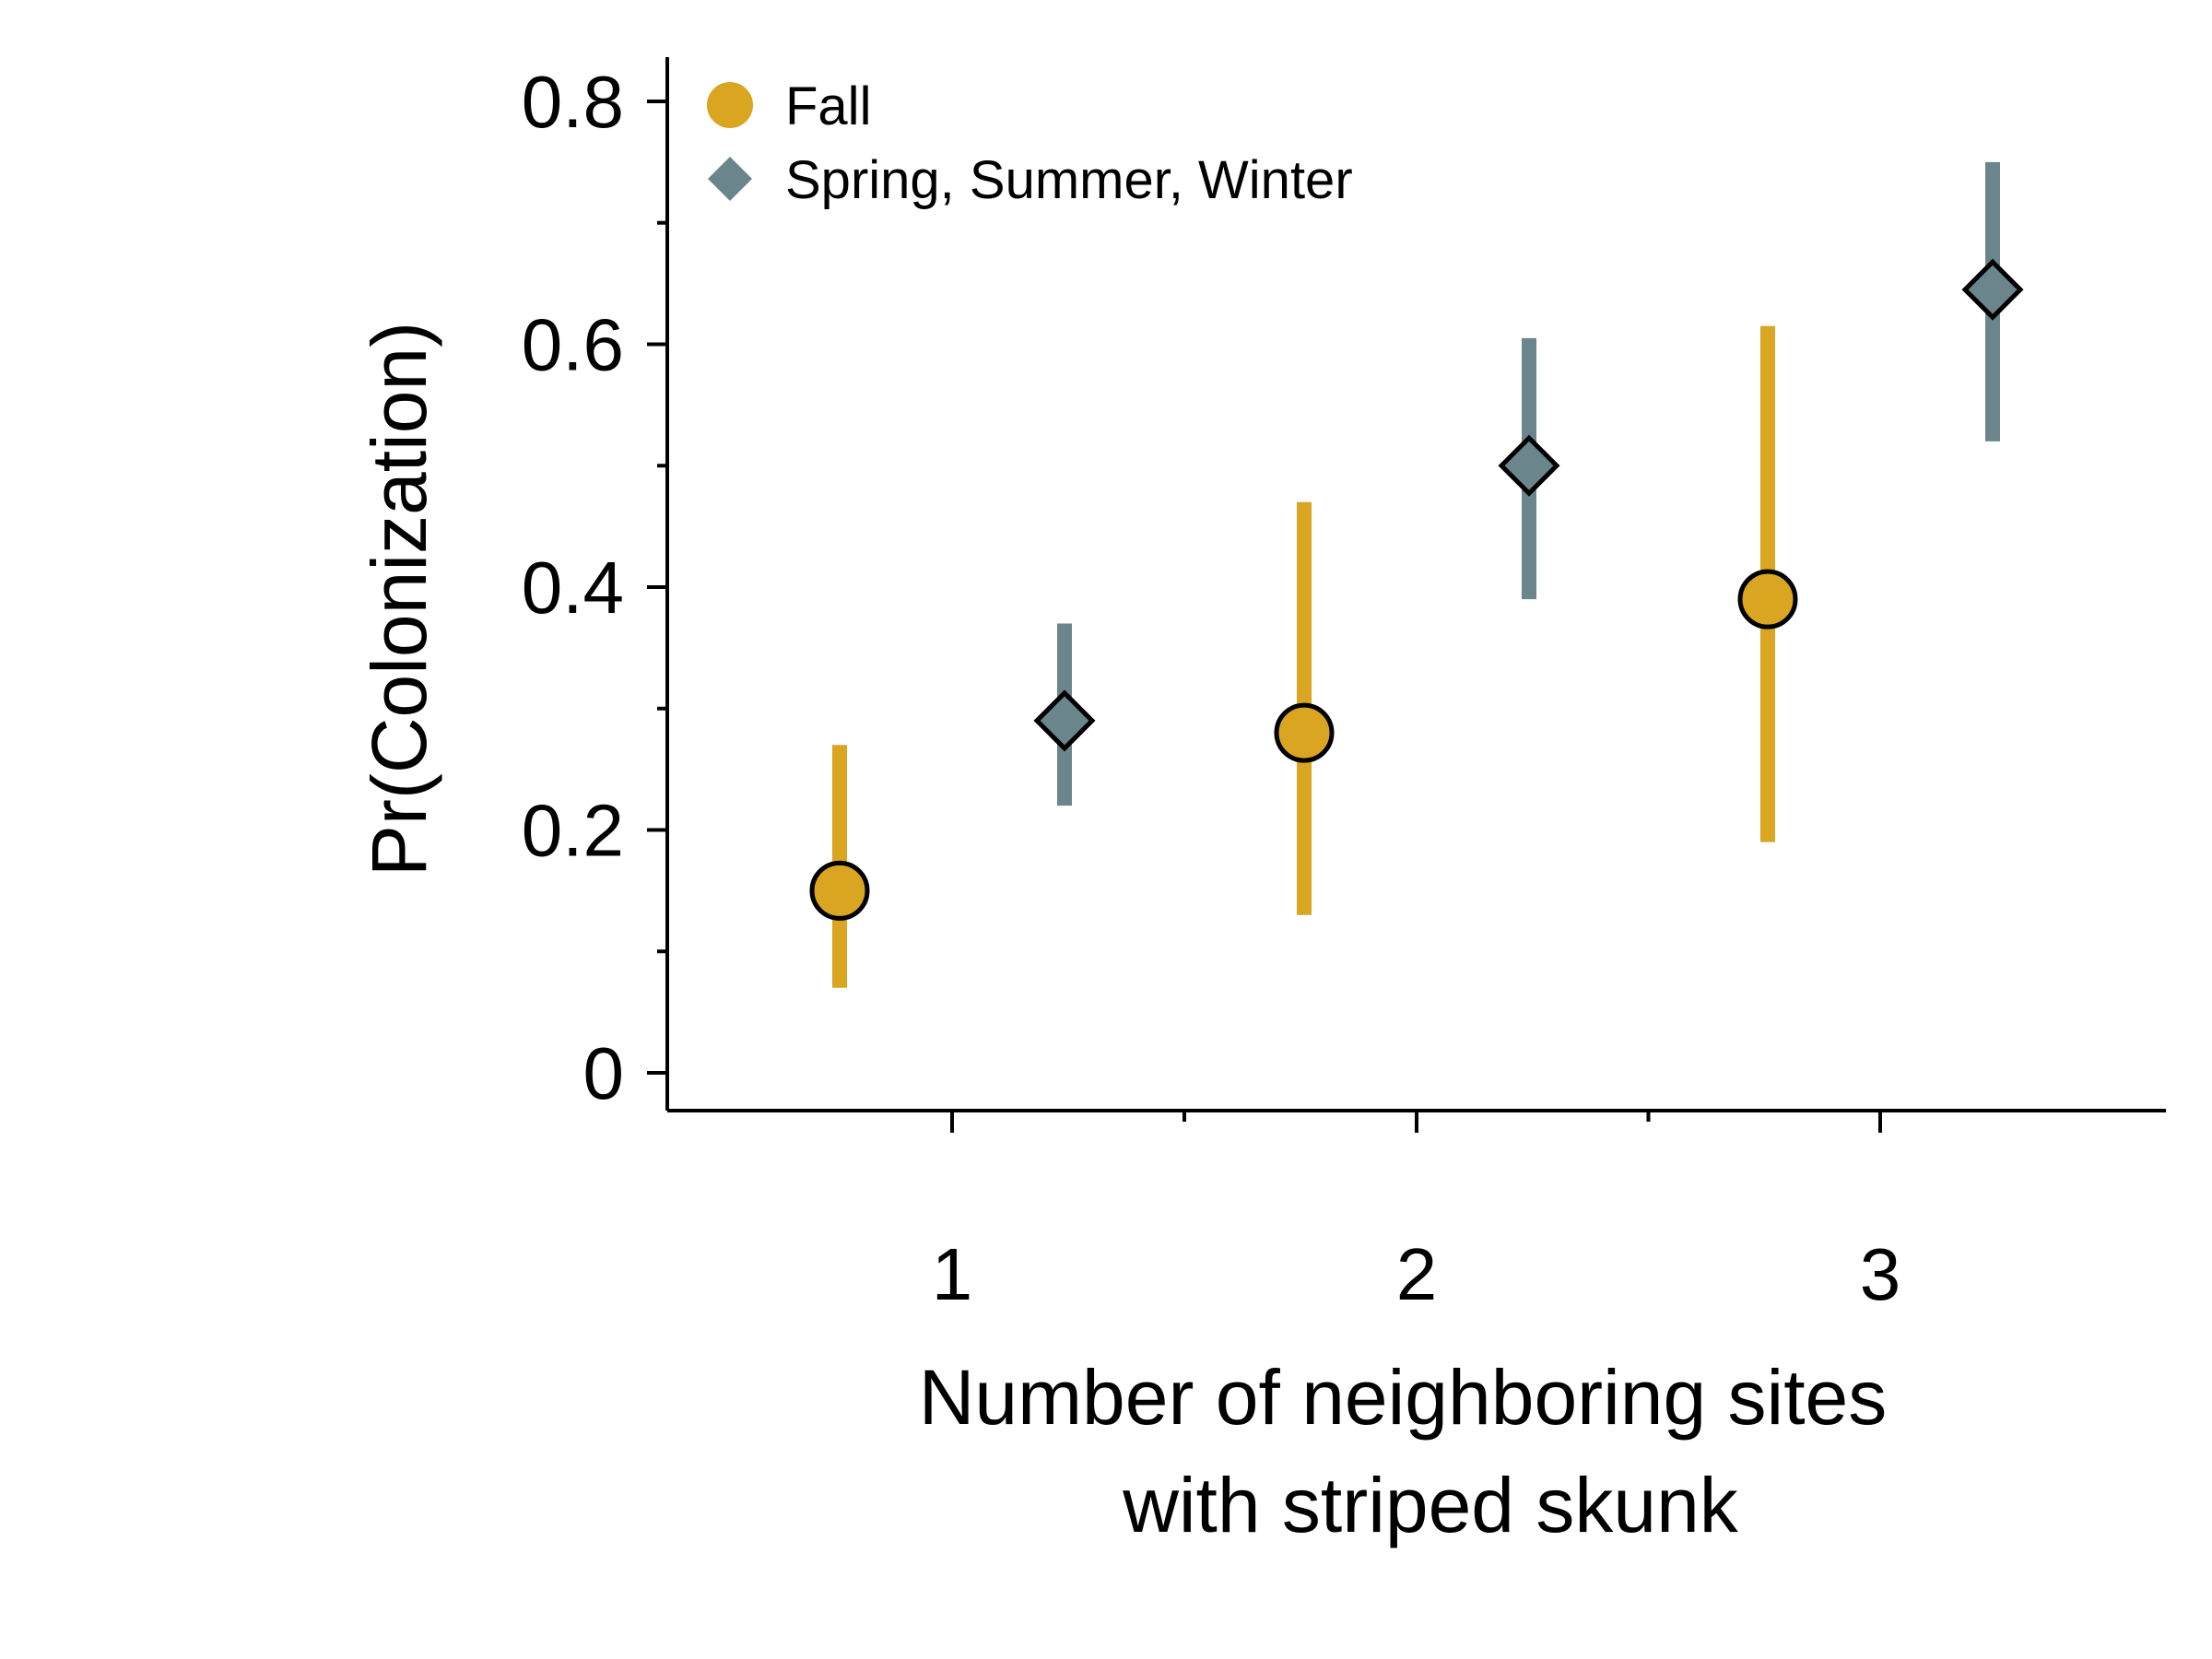 The width and height of the screenshot is (2212, 1659). I want to click on y-tick-label: 0, so click(604, 1073).